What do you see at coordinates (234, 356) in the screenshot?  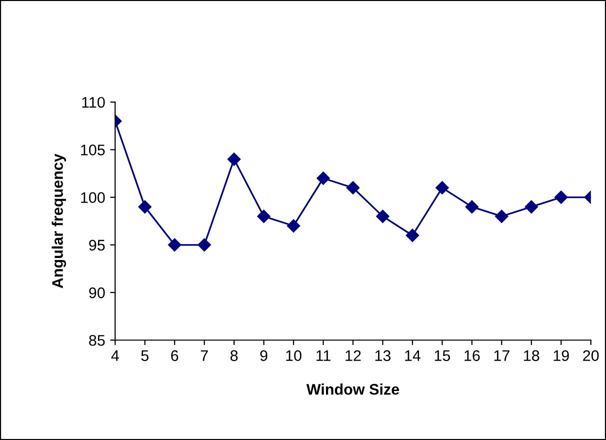 I see `x-tick-label: 8` at bounding box center [234, 356].